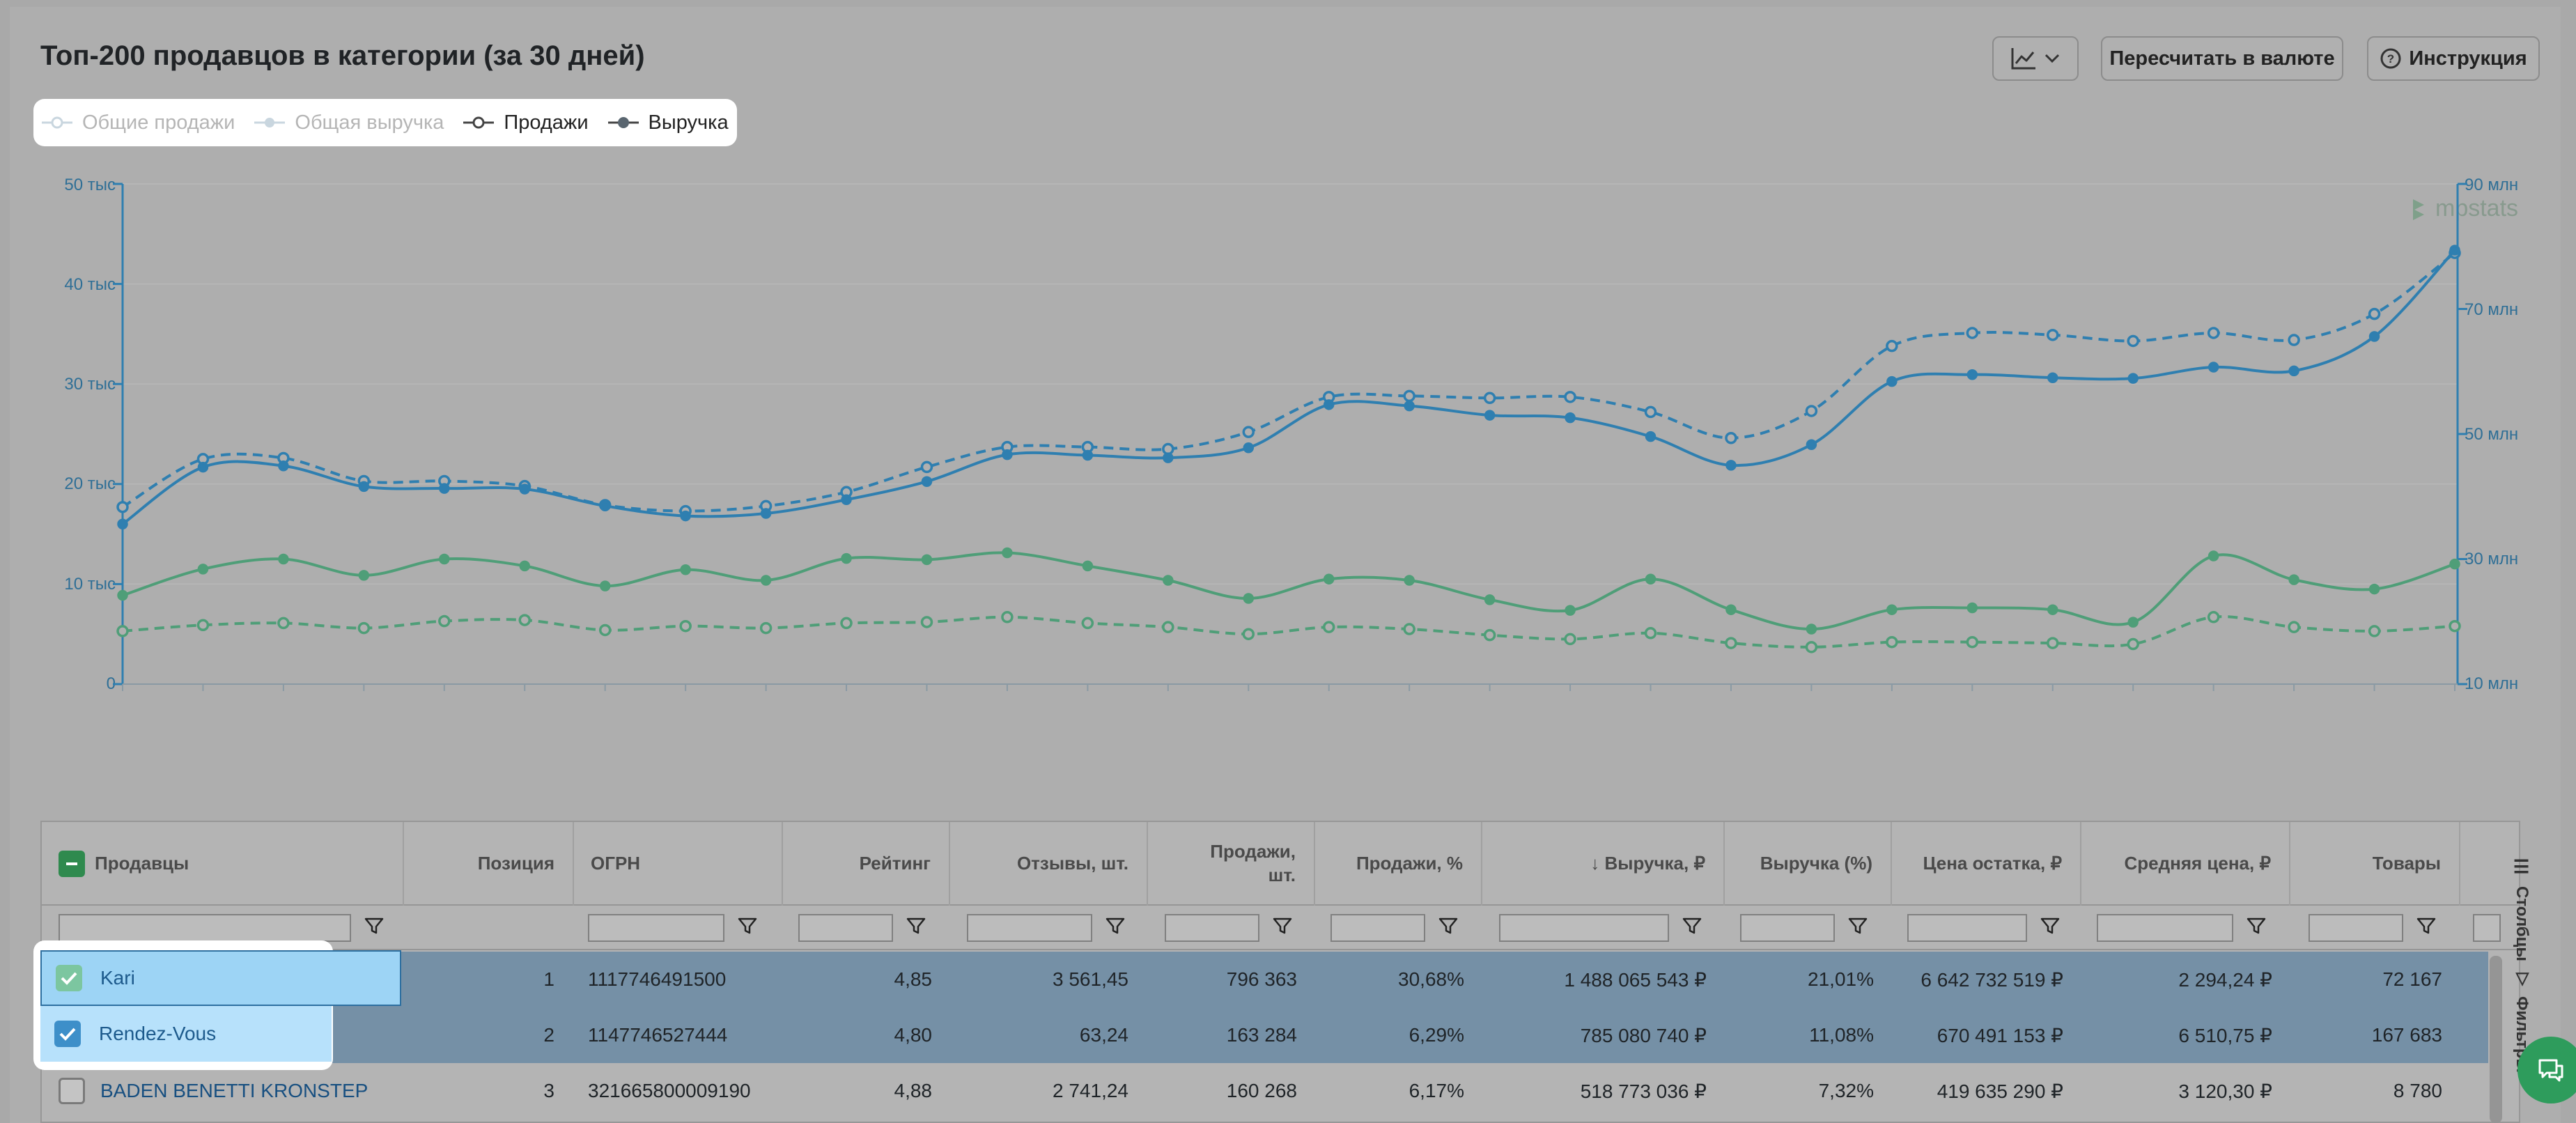  Describe the element at coordinates (1231, 864) in the screenshot. I see `column-header-sales: Продажи, шт.` at that location.